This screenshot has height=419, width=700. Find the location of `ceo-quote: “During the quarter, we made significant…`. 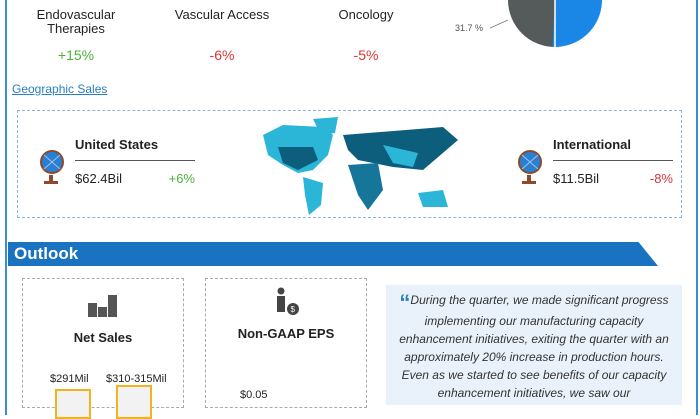

ceo-quote: “During the quarter, we made significant… is located at coordinates (534, 345).